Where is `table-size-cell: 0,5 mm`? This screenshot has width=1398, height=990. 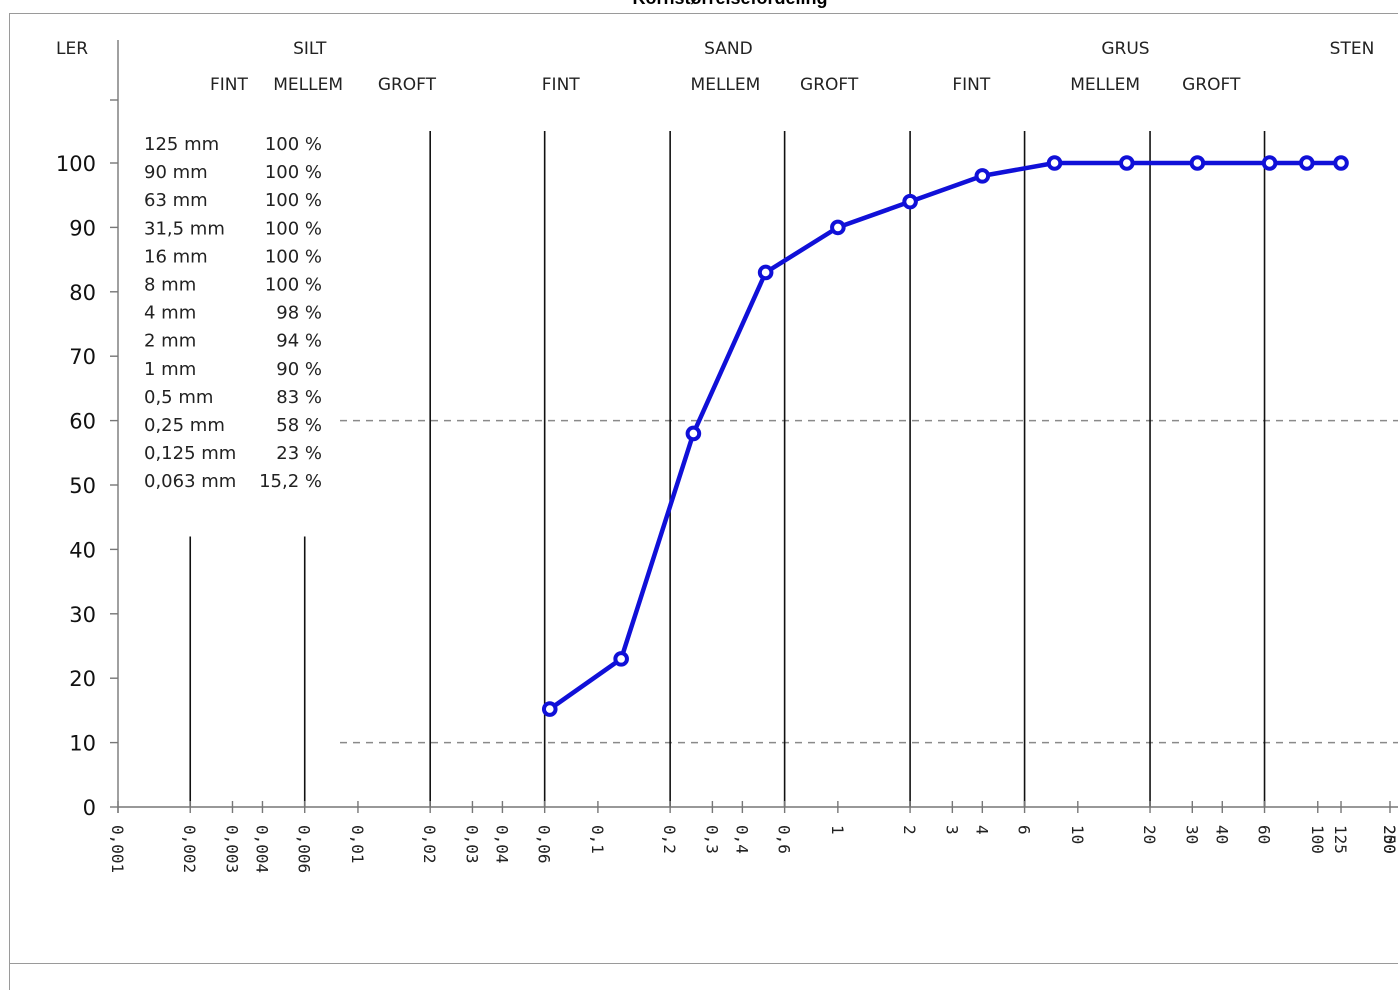
table-size-cell: 0,5 mm is located at coordinates (178, 397).